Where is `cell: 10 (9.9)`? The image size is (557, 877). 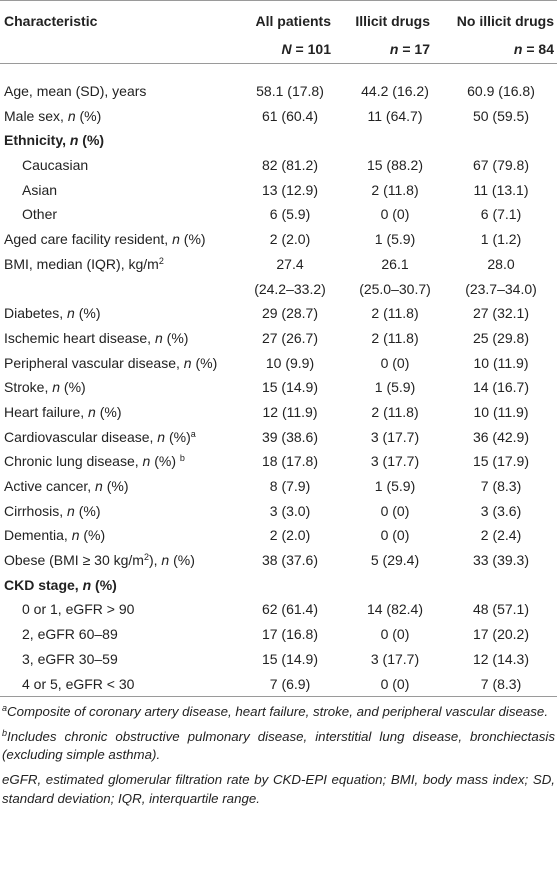 cell: 10 (9.9) is located at coordinates (290, 362).